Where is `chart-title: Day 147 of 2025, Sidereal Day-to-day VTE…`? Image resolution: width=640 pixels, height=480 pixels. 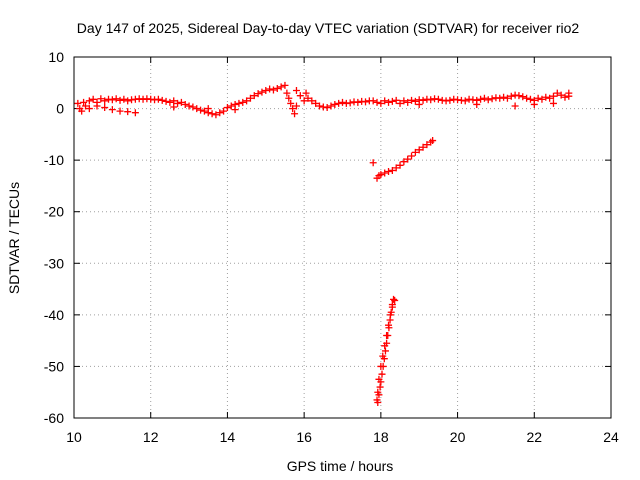
chart-title: Day 147 of 2025, Sidereal Day-to-day VTE… is located at coordinates (328, 28).